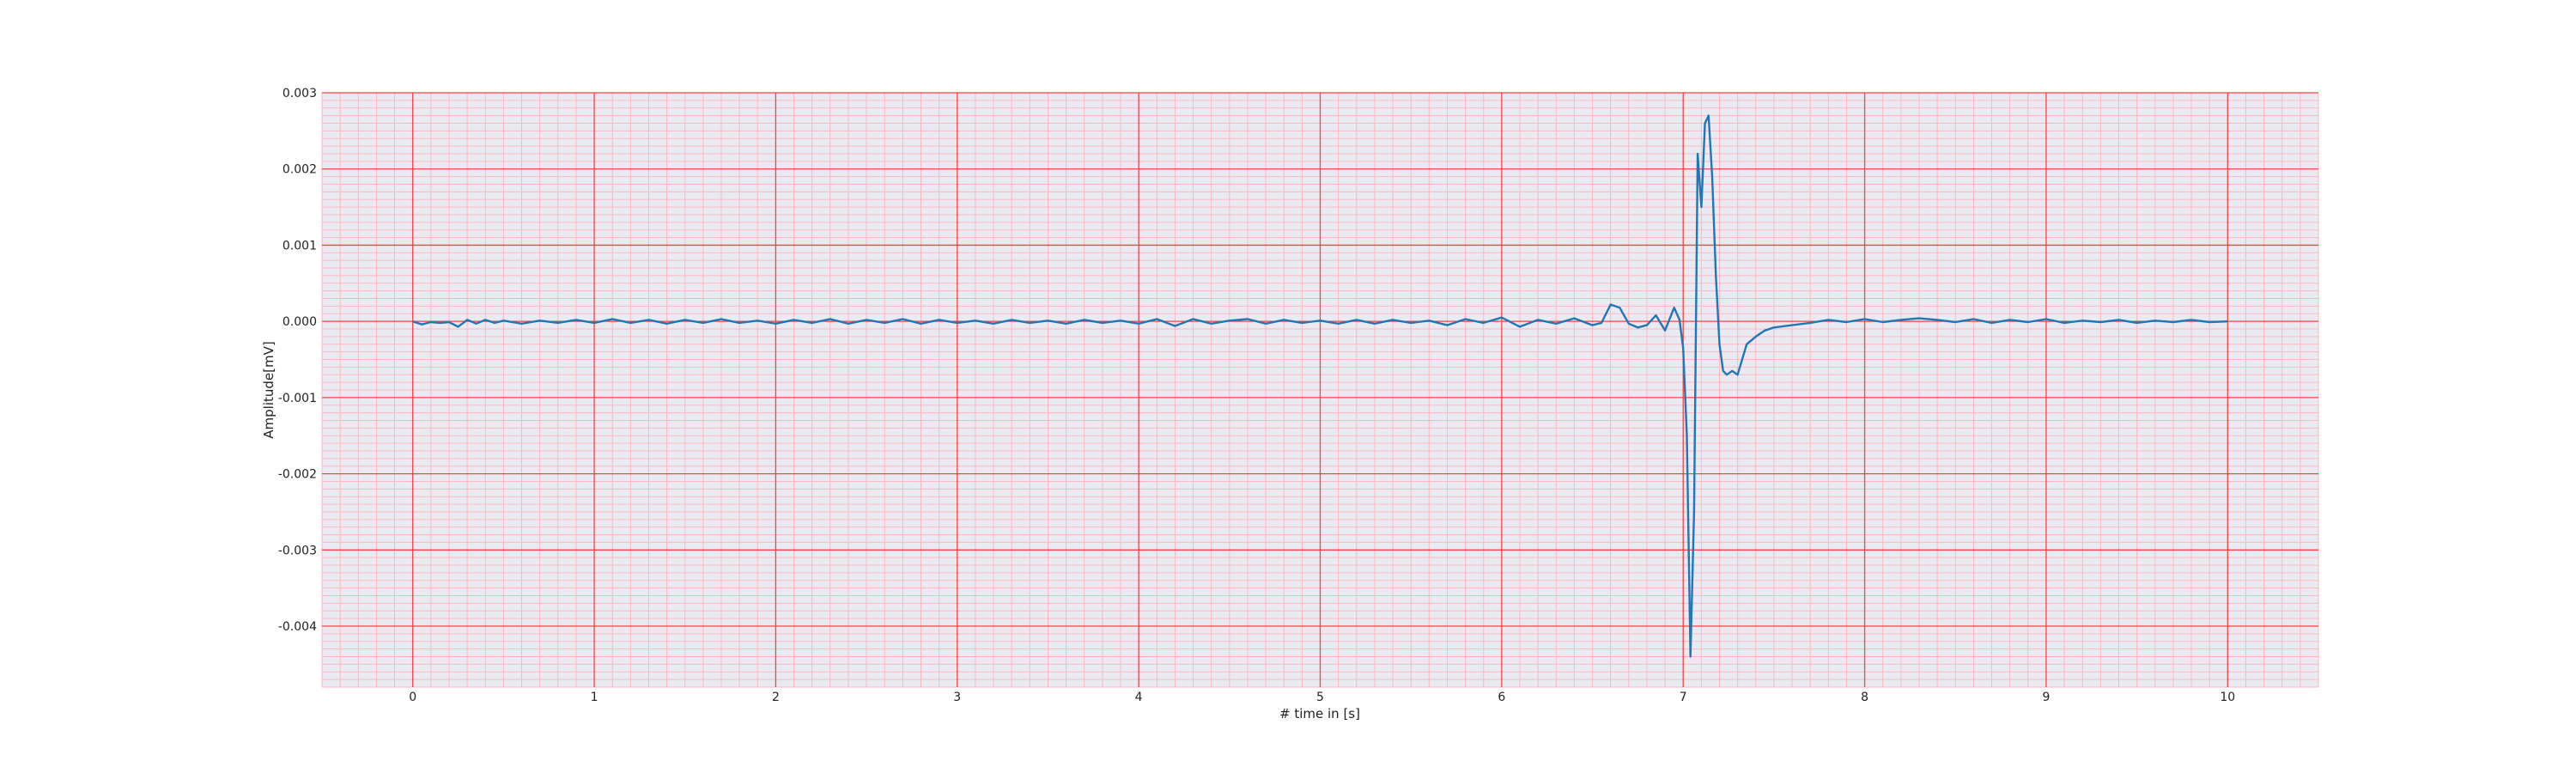 This screenshot has height=773, width=2576. Describe the element at coordinates (2228, 697) in the screenshot. I see `x-tick-label: 10` at that location.